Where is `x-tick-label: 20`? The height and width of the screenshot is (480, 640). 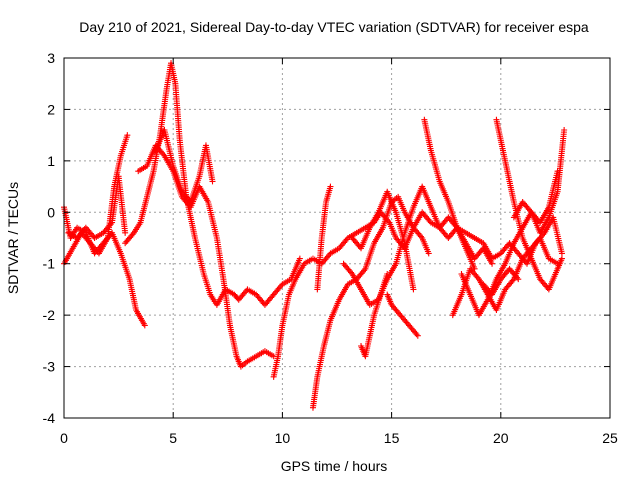
x-tick-label: 20 is located at coordinates (501, 438).